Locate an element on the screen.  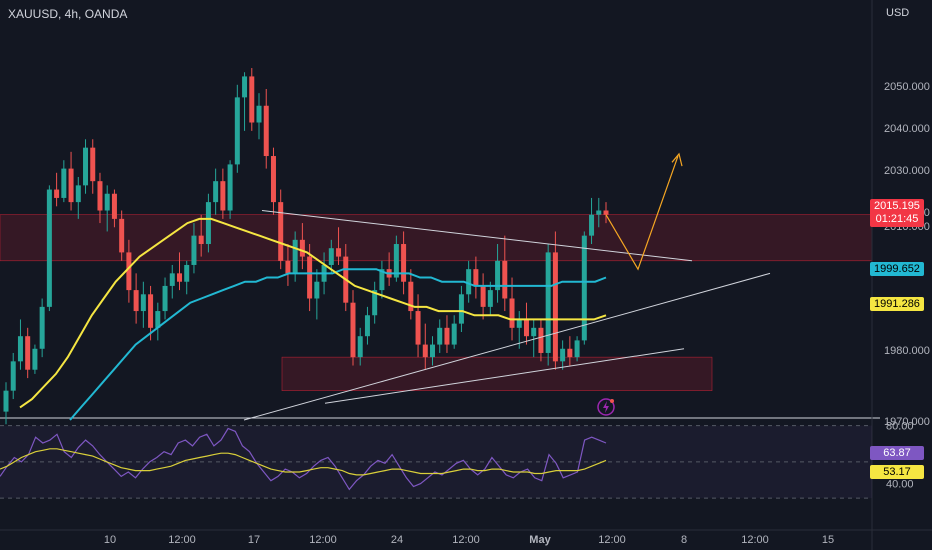
time-tick-label: May is located at coordinates (540, 540).